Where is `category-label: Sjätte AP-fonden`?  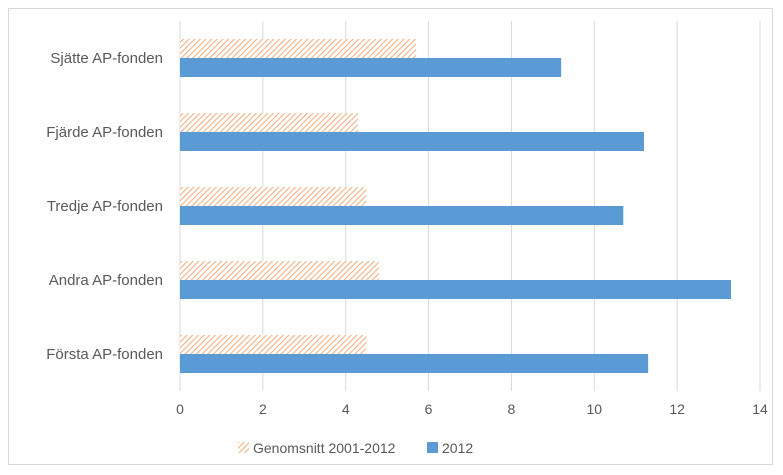 category-label: Sjätte AP-fonden is located at coordinates (106, 58).